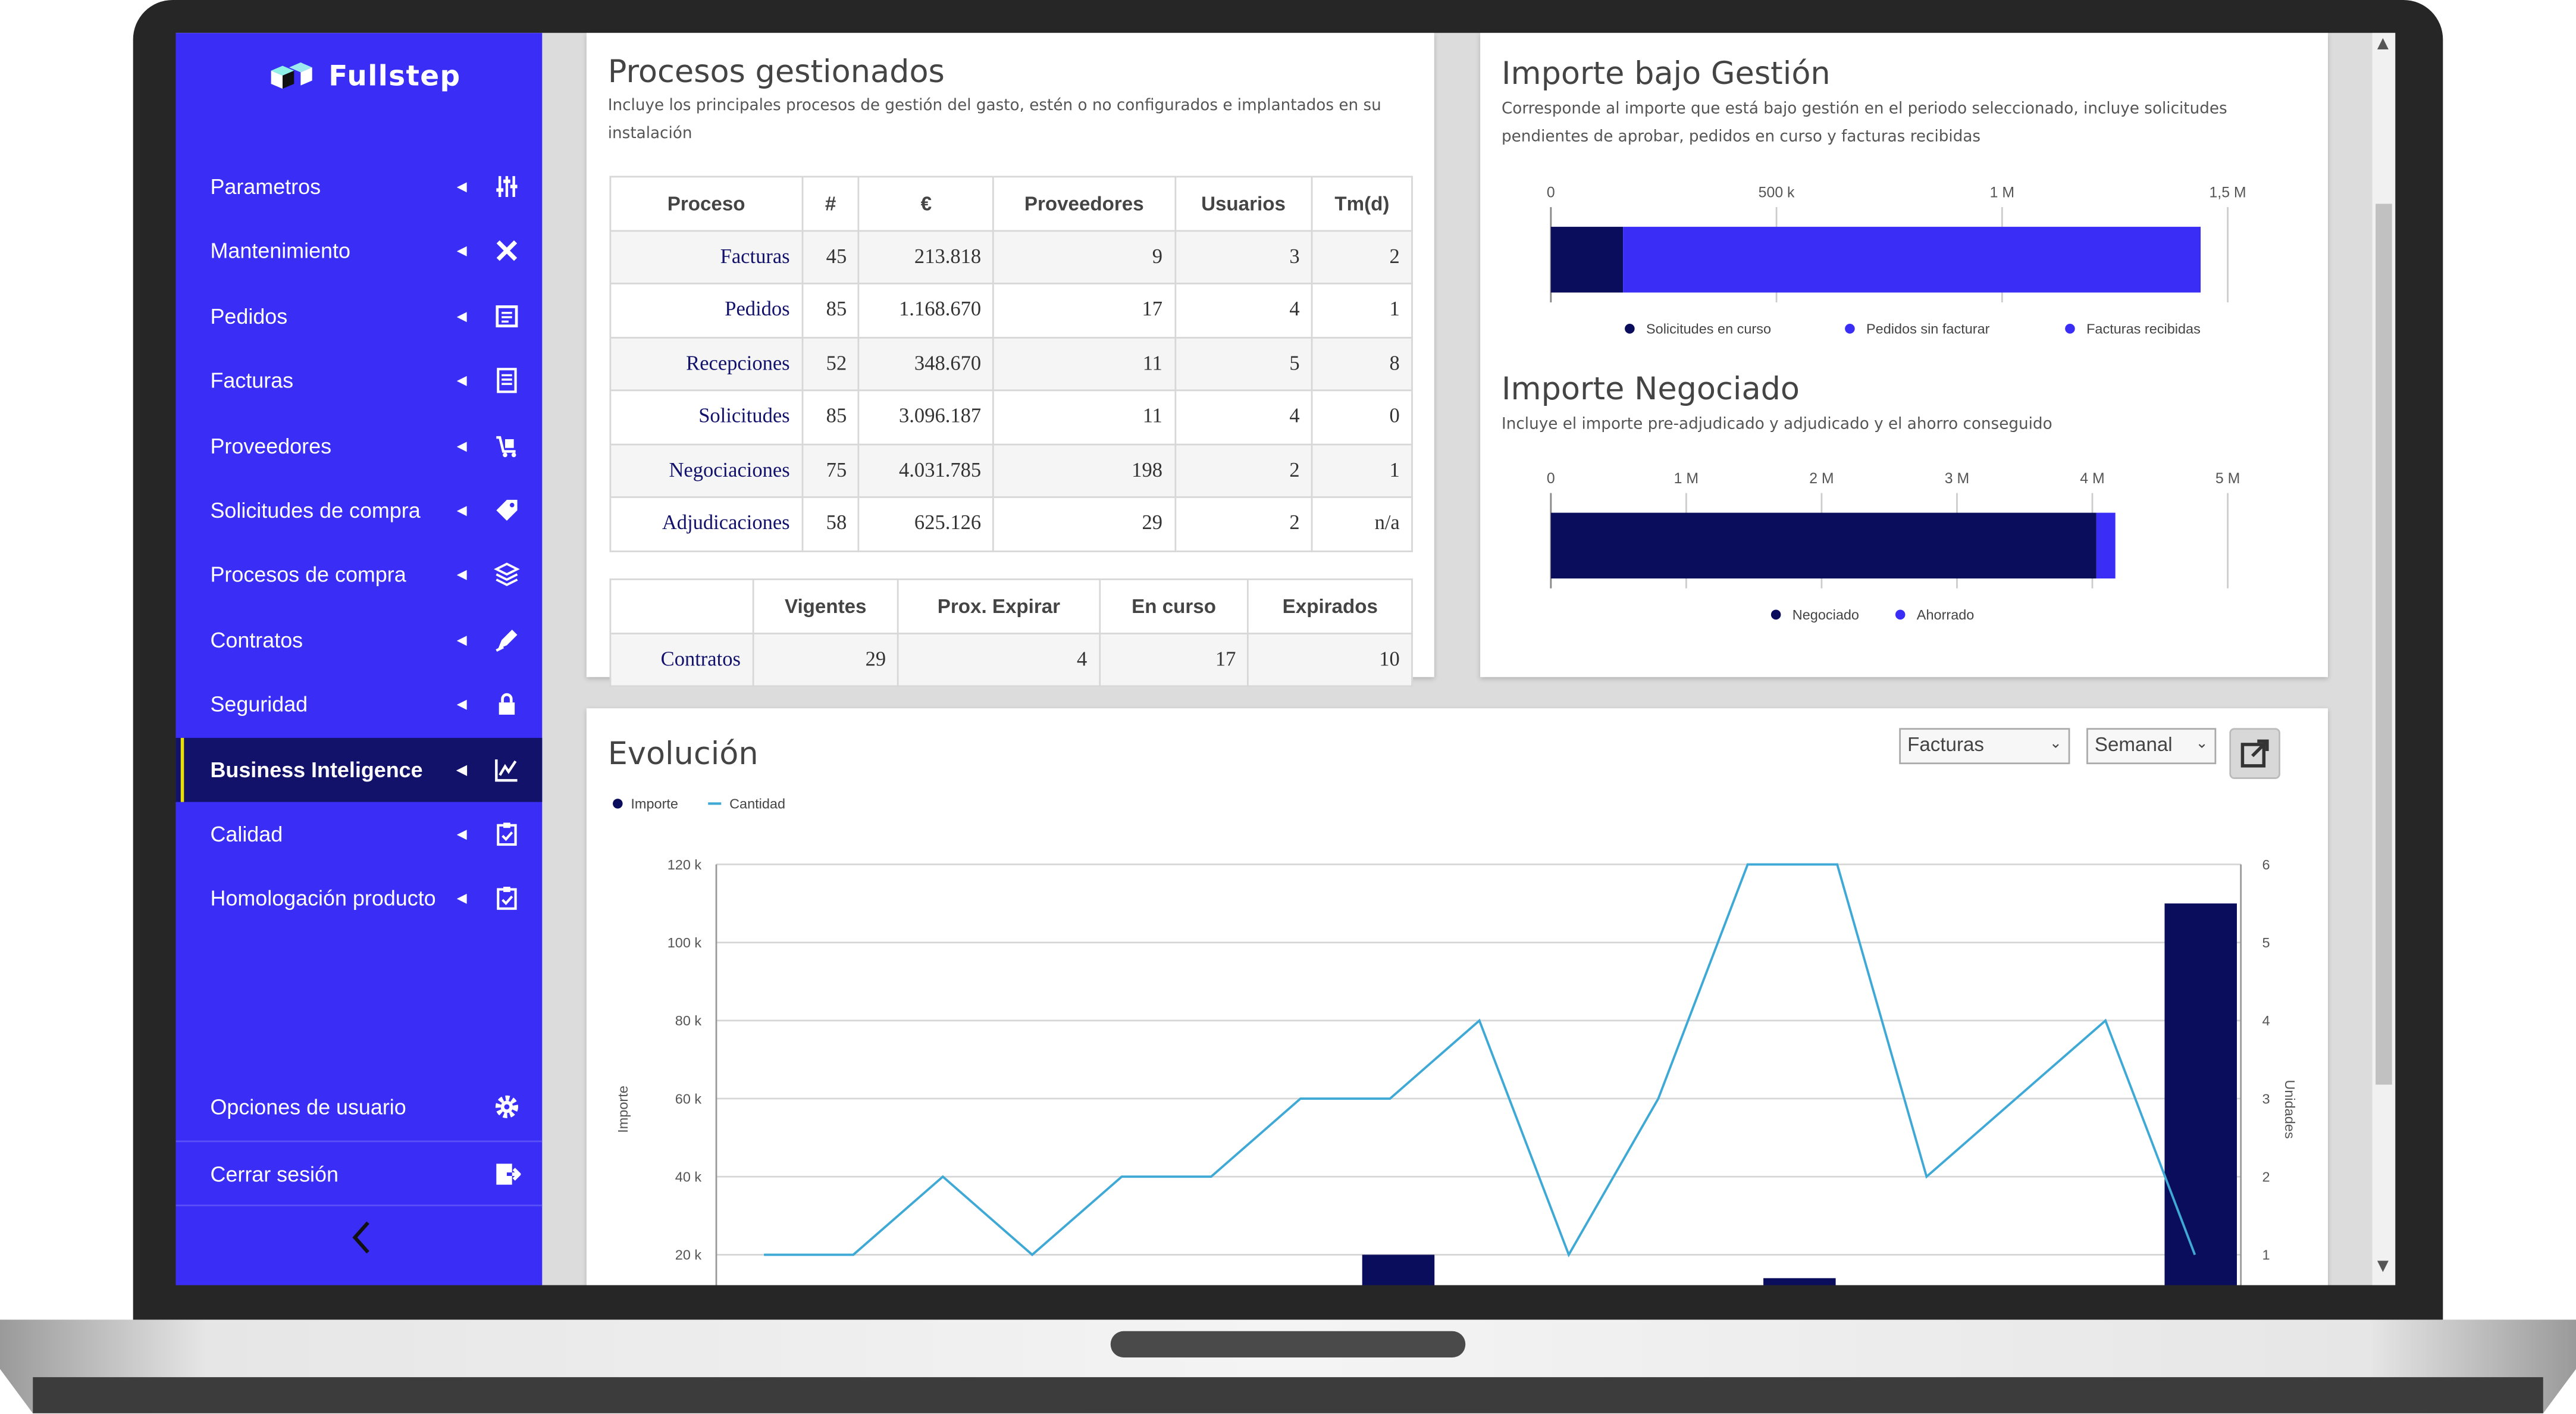 This screenshot has height=1414, width=2576. What do you see at coordinates (1362, 417) in the screenshot?
I see `table-cell: 0` at bounding box center [1362, 417].